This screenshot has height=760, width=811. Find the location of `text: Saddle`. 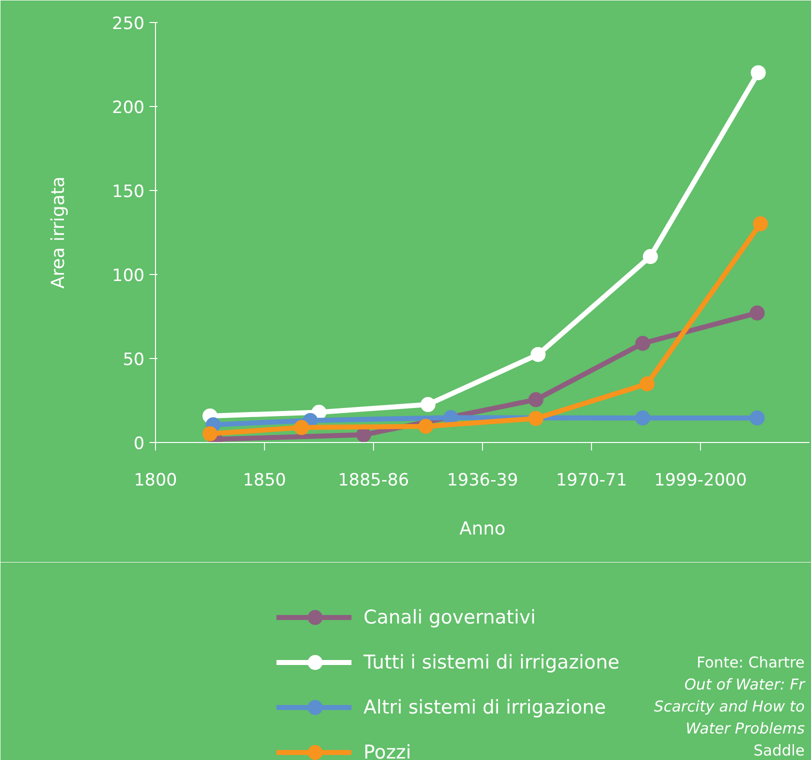

text: Saddle is located at coordinates (779, 751).